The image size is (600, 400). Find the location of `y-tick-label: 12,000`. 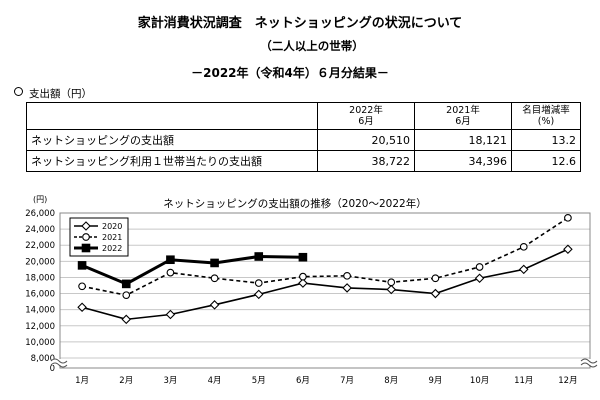

y-tick-label: 12,000 is located at coordinates (40, 327).